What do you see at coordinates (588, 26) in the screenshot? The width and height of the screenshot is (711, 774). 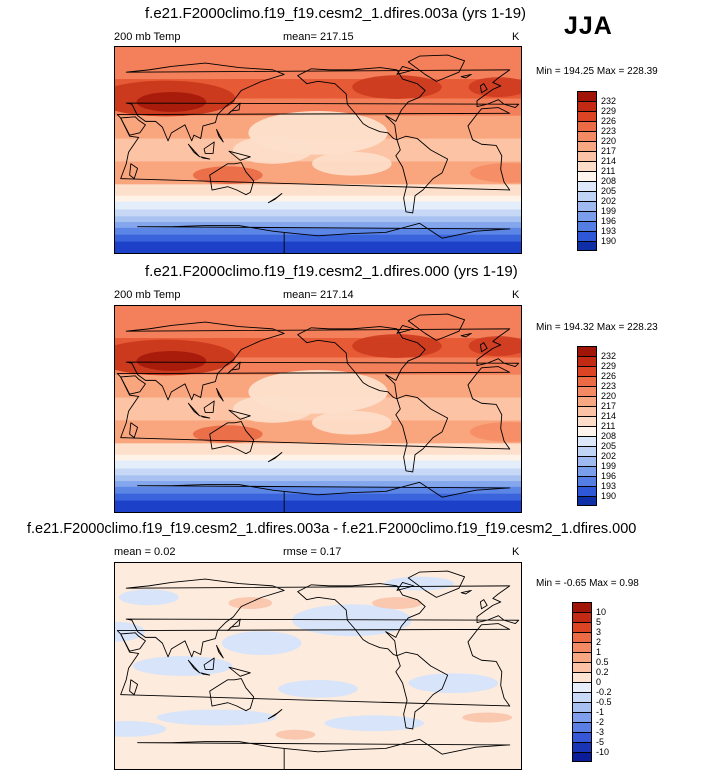 I see `season-label: JJA` at bounding box center [588, 26].